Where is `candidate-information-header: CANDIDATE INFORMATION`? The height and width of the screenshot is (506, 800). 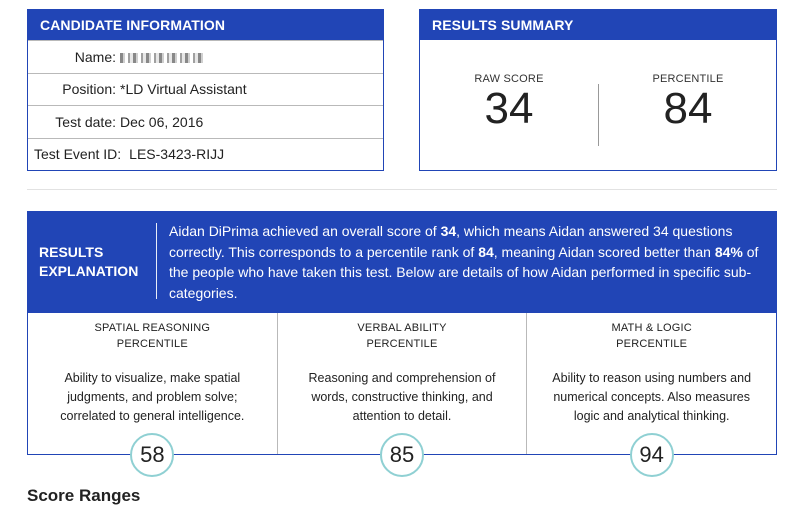
candidate-information-header: CANDIDATE INFORMATION is located at coordinates (205, 25).